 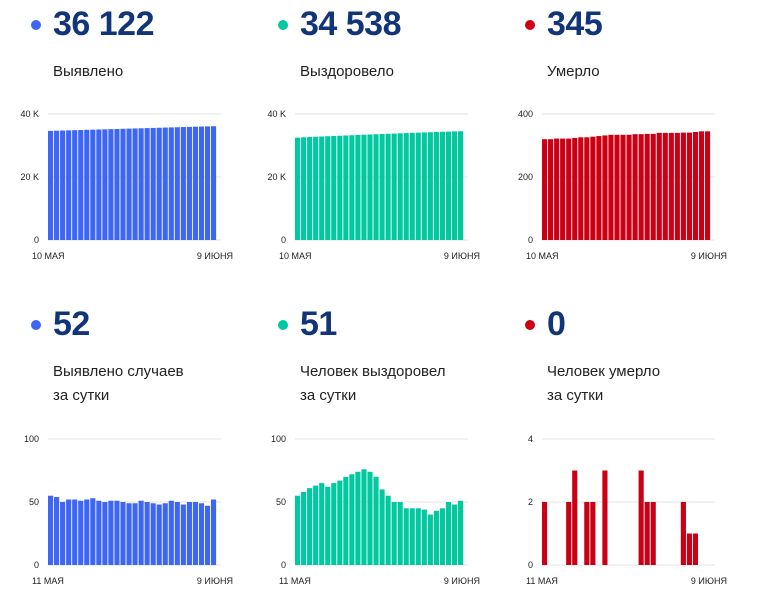 I want to click on legend-dot-green, so click(x=283, y=325).